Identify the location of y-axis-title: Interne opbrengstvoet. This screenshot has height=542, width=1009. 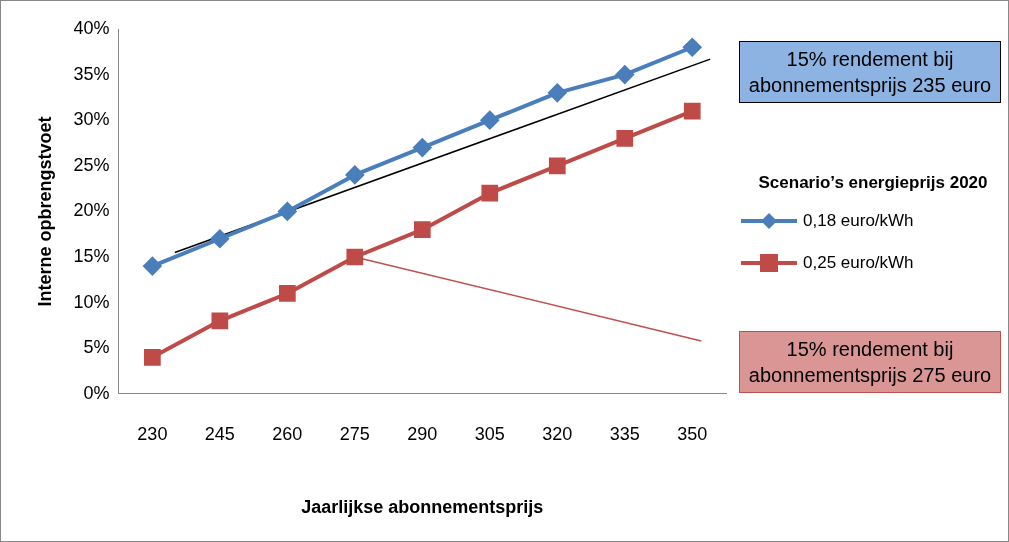
(44, 211).